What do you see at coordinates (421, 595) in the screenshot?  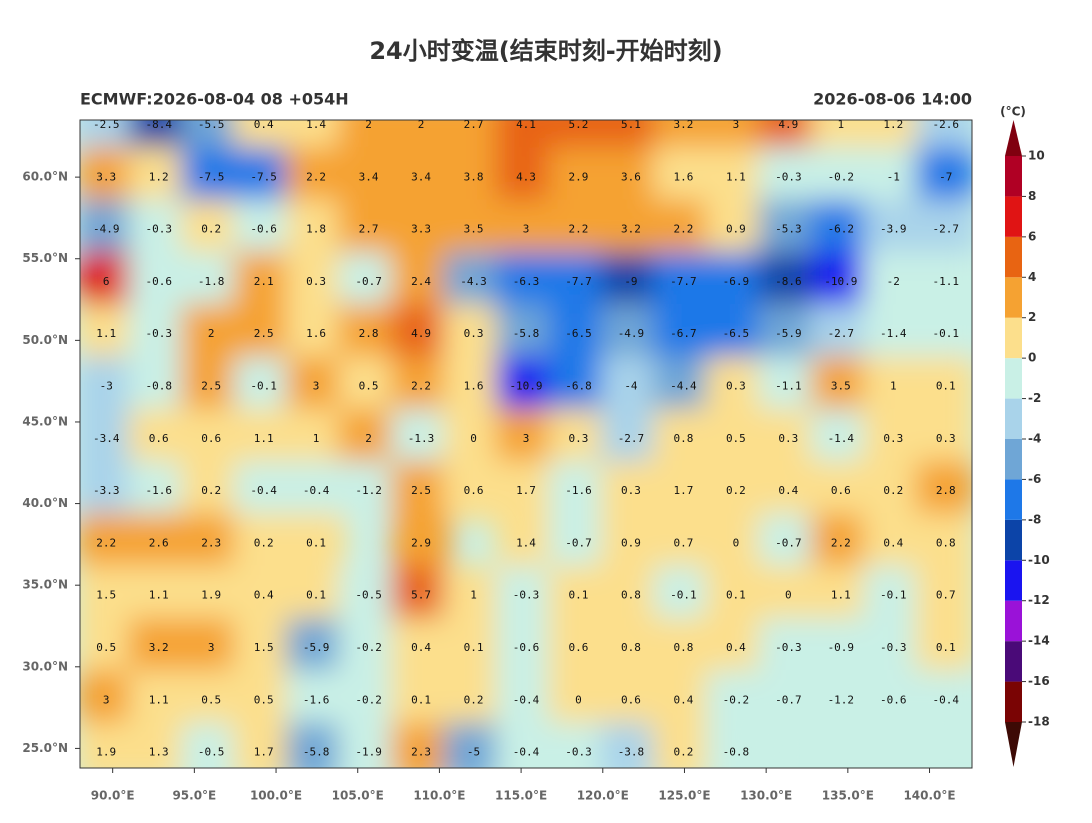 I see `grid-value: 5.7` at bounding box center [421, 595].